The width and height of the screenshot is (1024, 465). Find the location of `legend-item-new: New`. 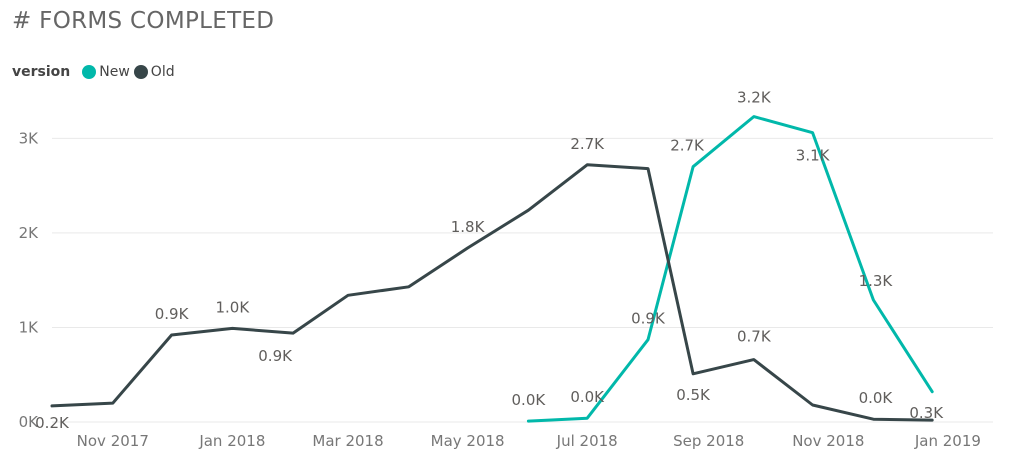

legend-item-new: New is located at coordinates (106, 72).